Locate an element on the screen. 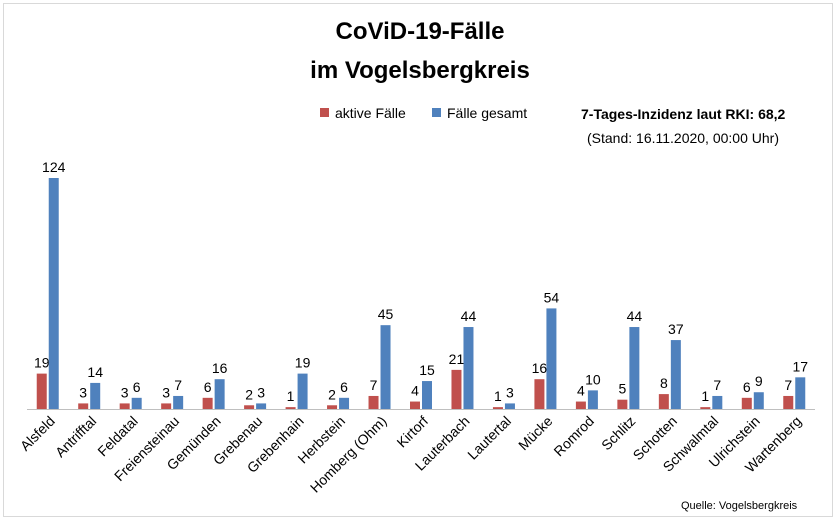 Image resolution: width=840 pixels, height=523 pixels. data-label-total: 9 is located at coordinates (759, 381).